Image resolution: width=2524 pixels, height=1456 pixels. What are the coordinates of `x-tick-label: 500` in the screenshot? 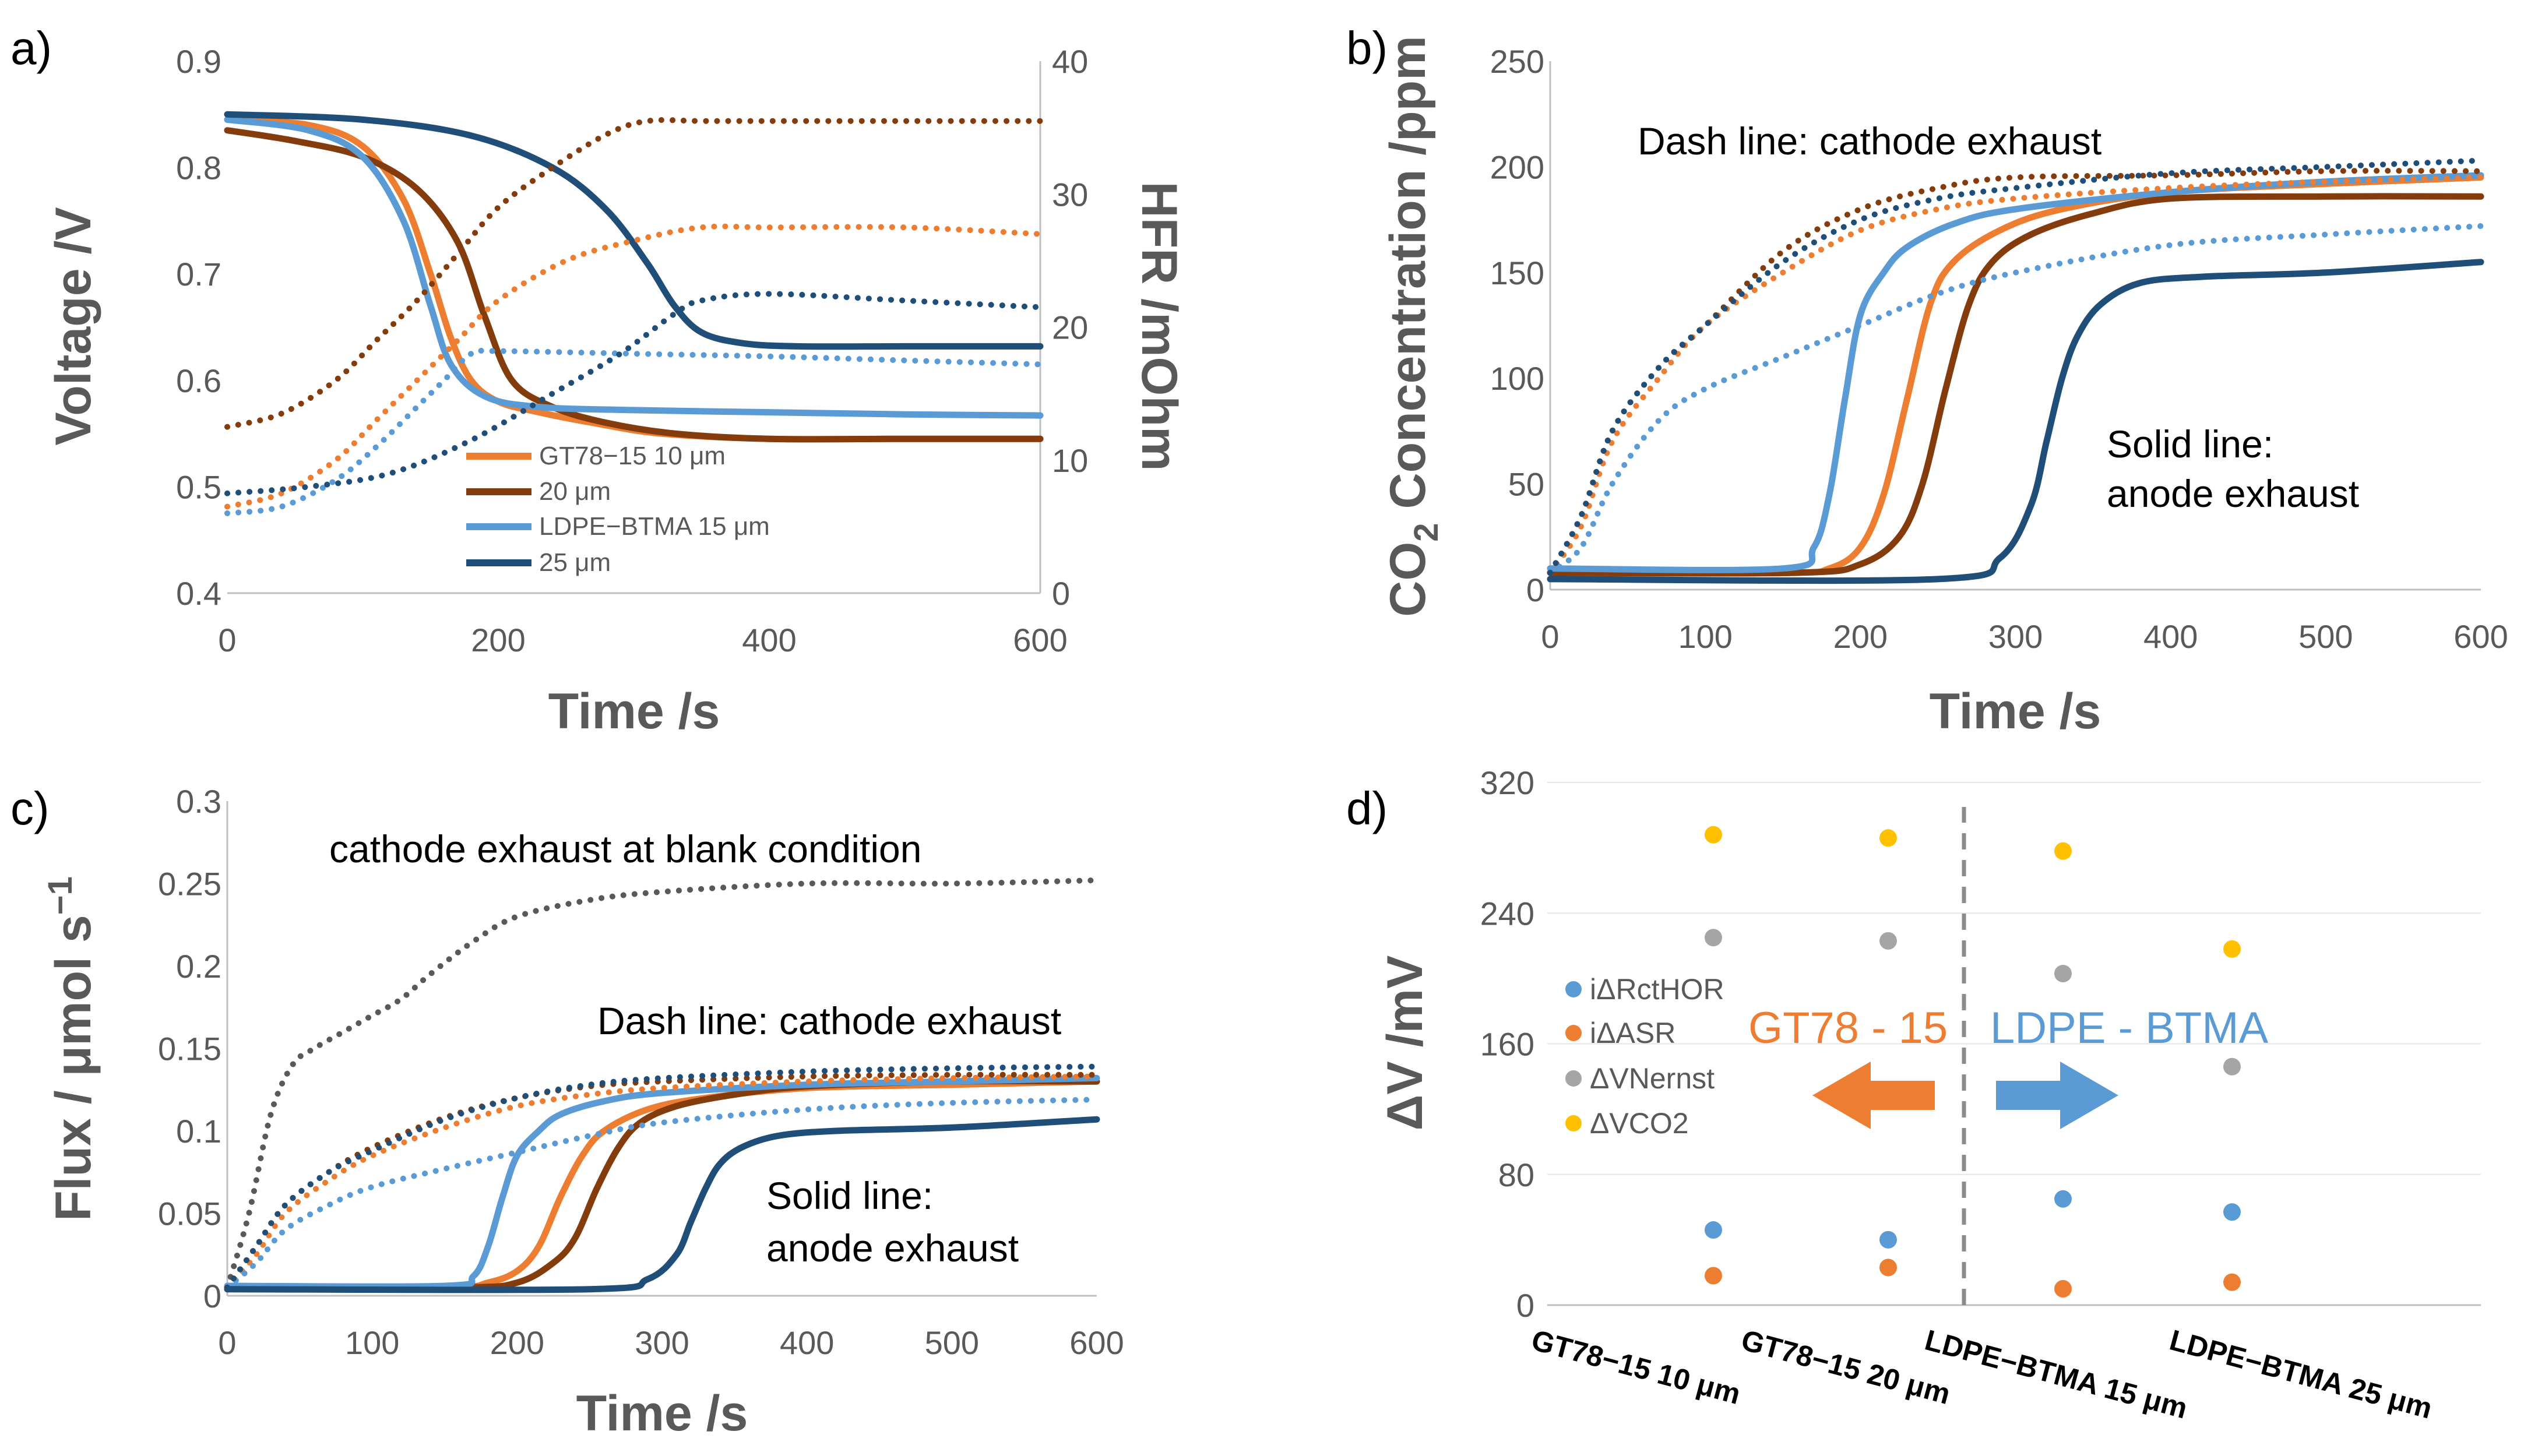 It's located at (2326, 636).